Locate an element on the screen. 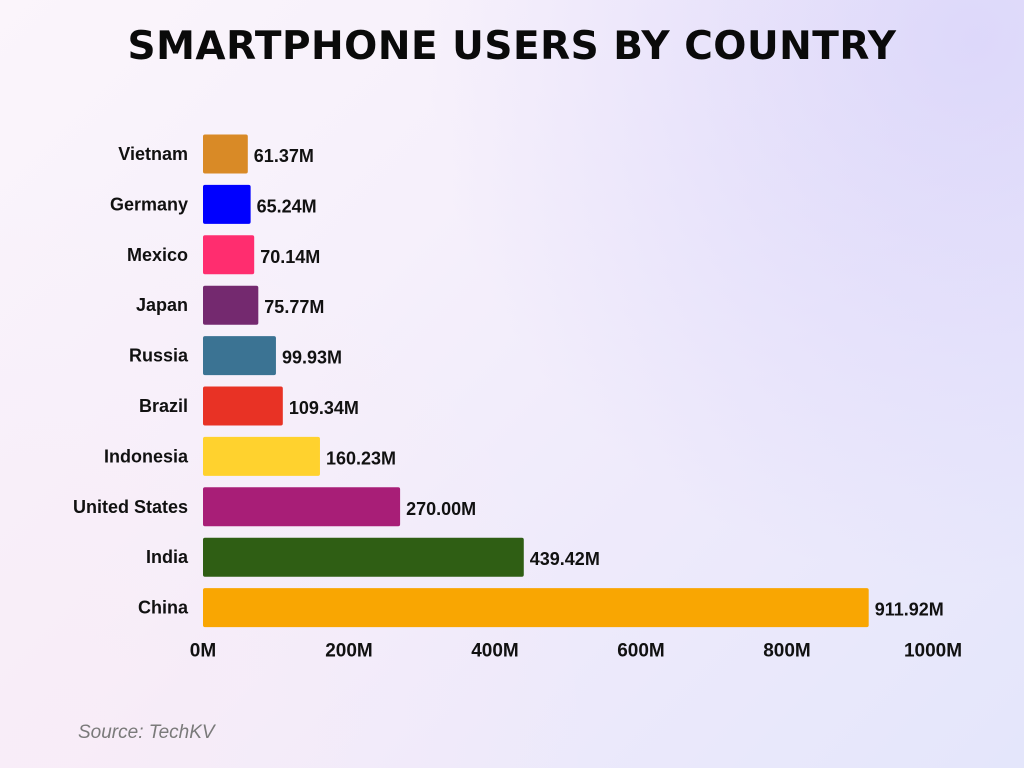  bar-mexico is located at coordinates (229, 255).